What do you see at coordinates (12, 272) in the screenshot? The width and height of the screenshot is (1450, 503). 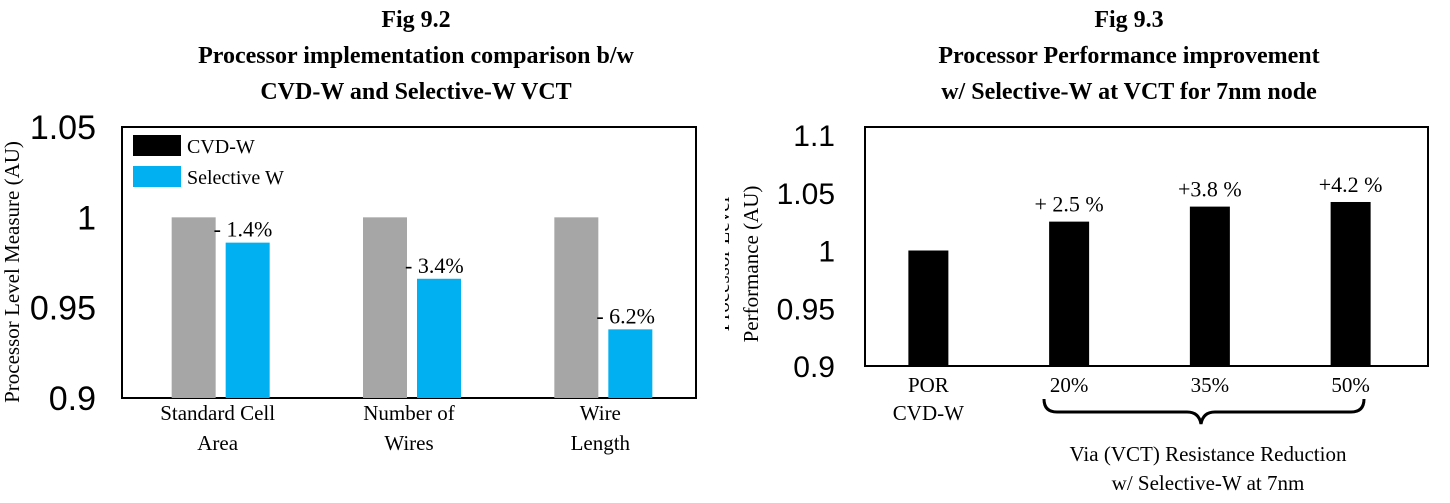 I see `y-axis-label: Processor Level Measure (AU)` at bounding box center [12, 272].